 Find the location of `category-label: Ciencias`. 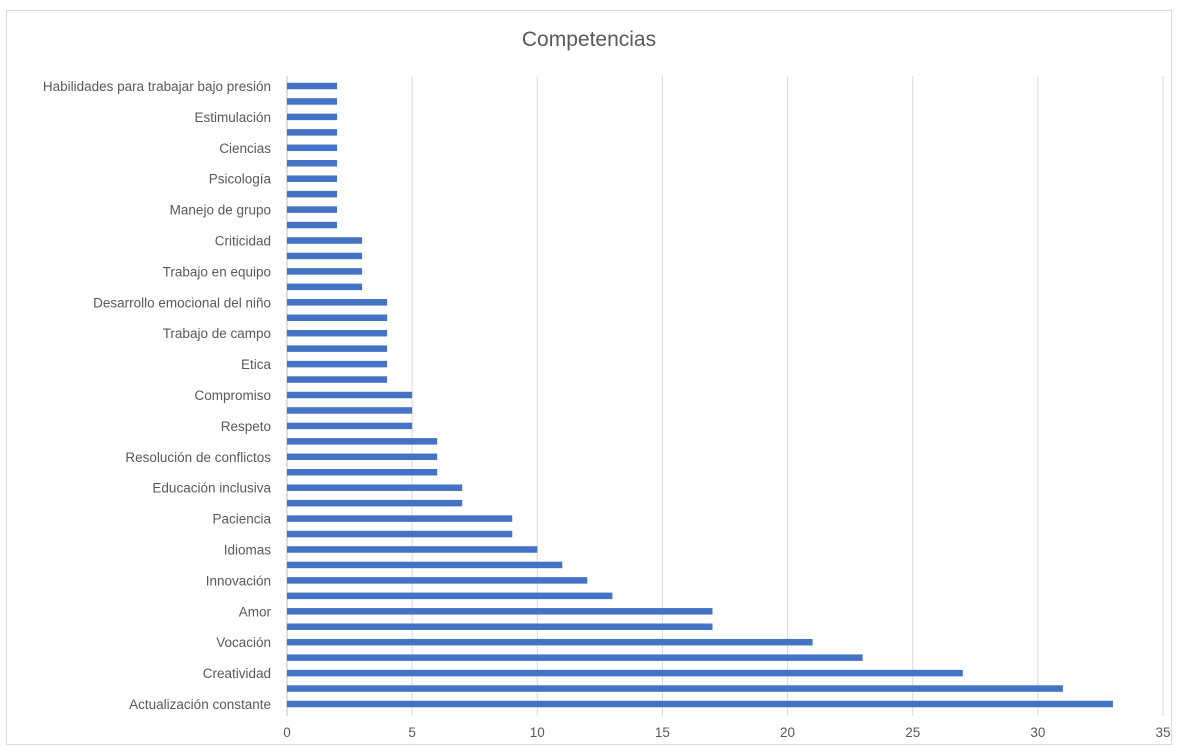

category-label: Ciencias is located at coordinates (245, 148).